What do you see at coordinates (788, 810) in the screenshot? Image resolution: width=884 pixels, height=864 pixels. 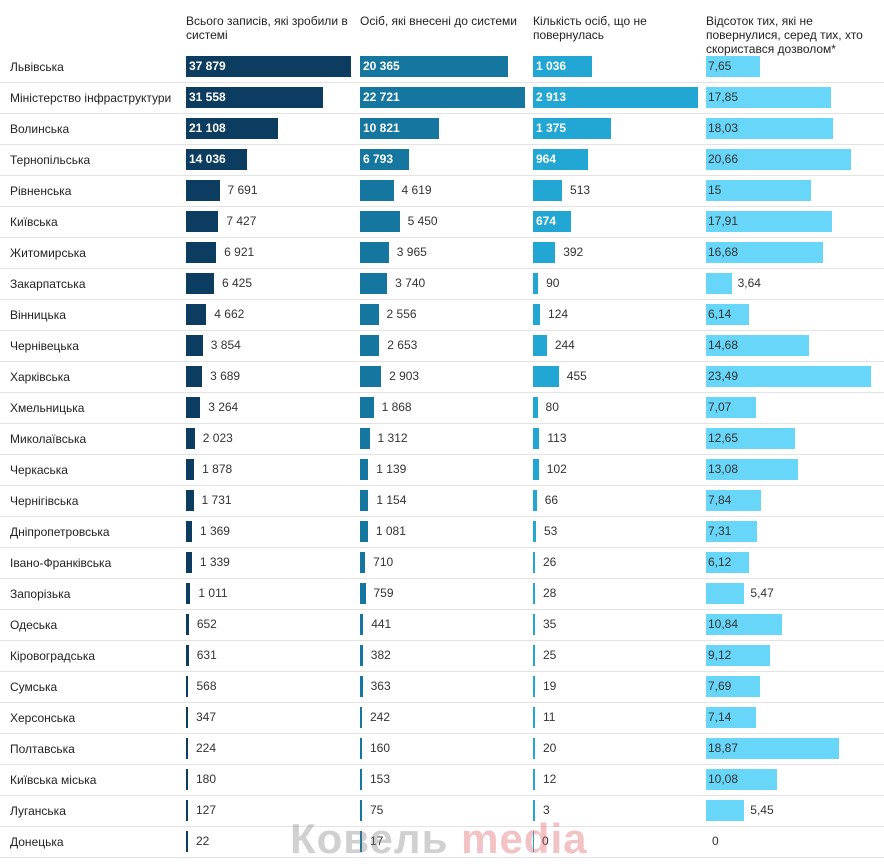 I see `cell-percent: 5,45` at bounding box center [788, 810].